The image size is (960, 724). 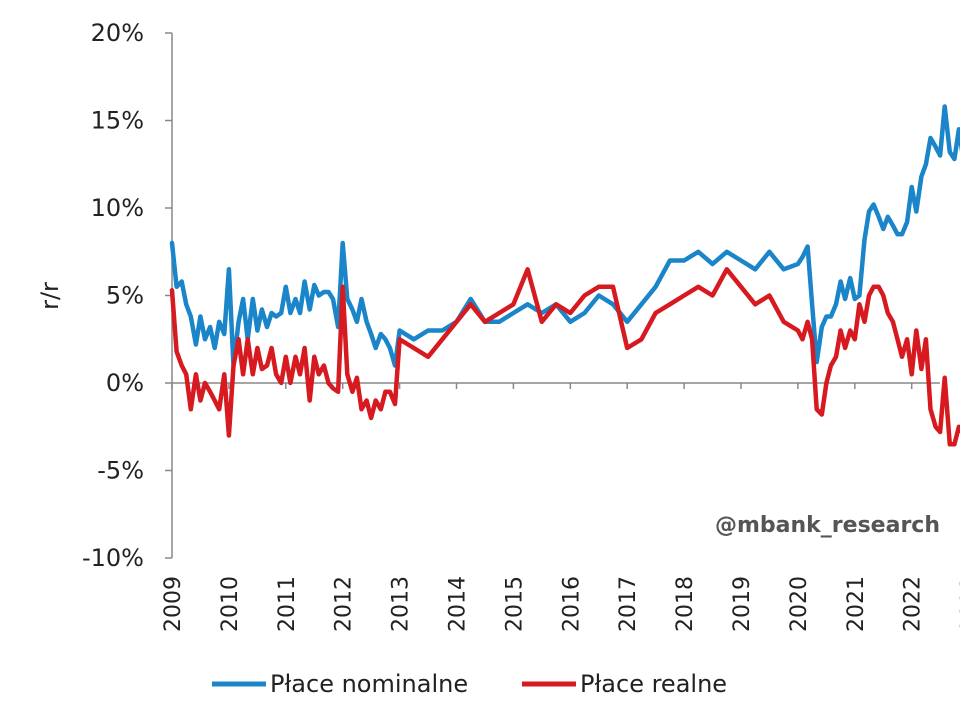 I want to click on x-tick-label: 2016, so click(x=571, y=604).